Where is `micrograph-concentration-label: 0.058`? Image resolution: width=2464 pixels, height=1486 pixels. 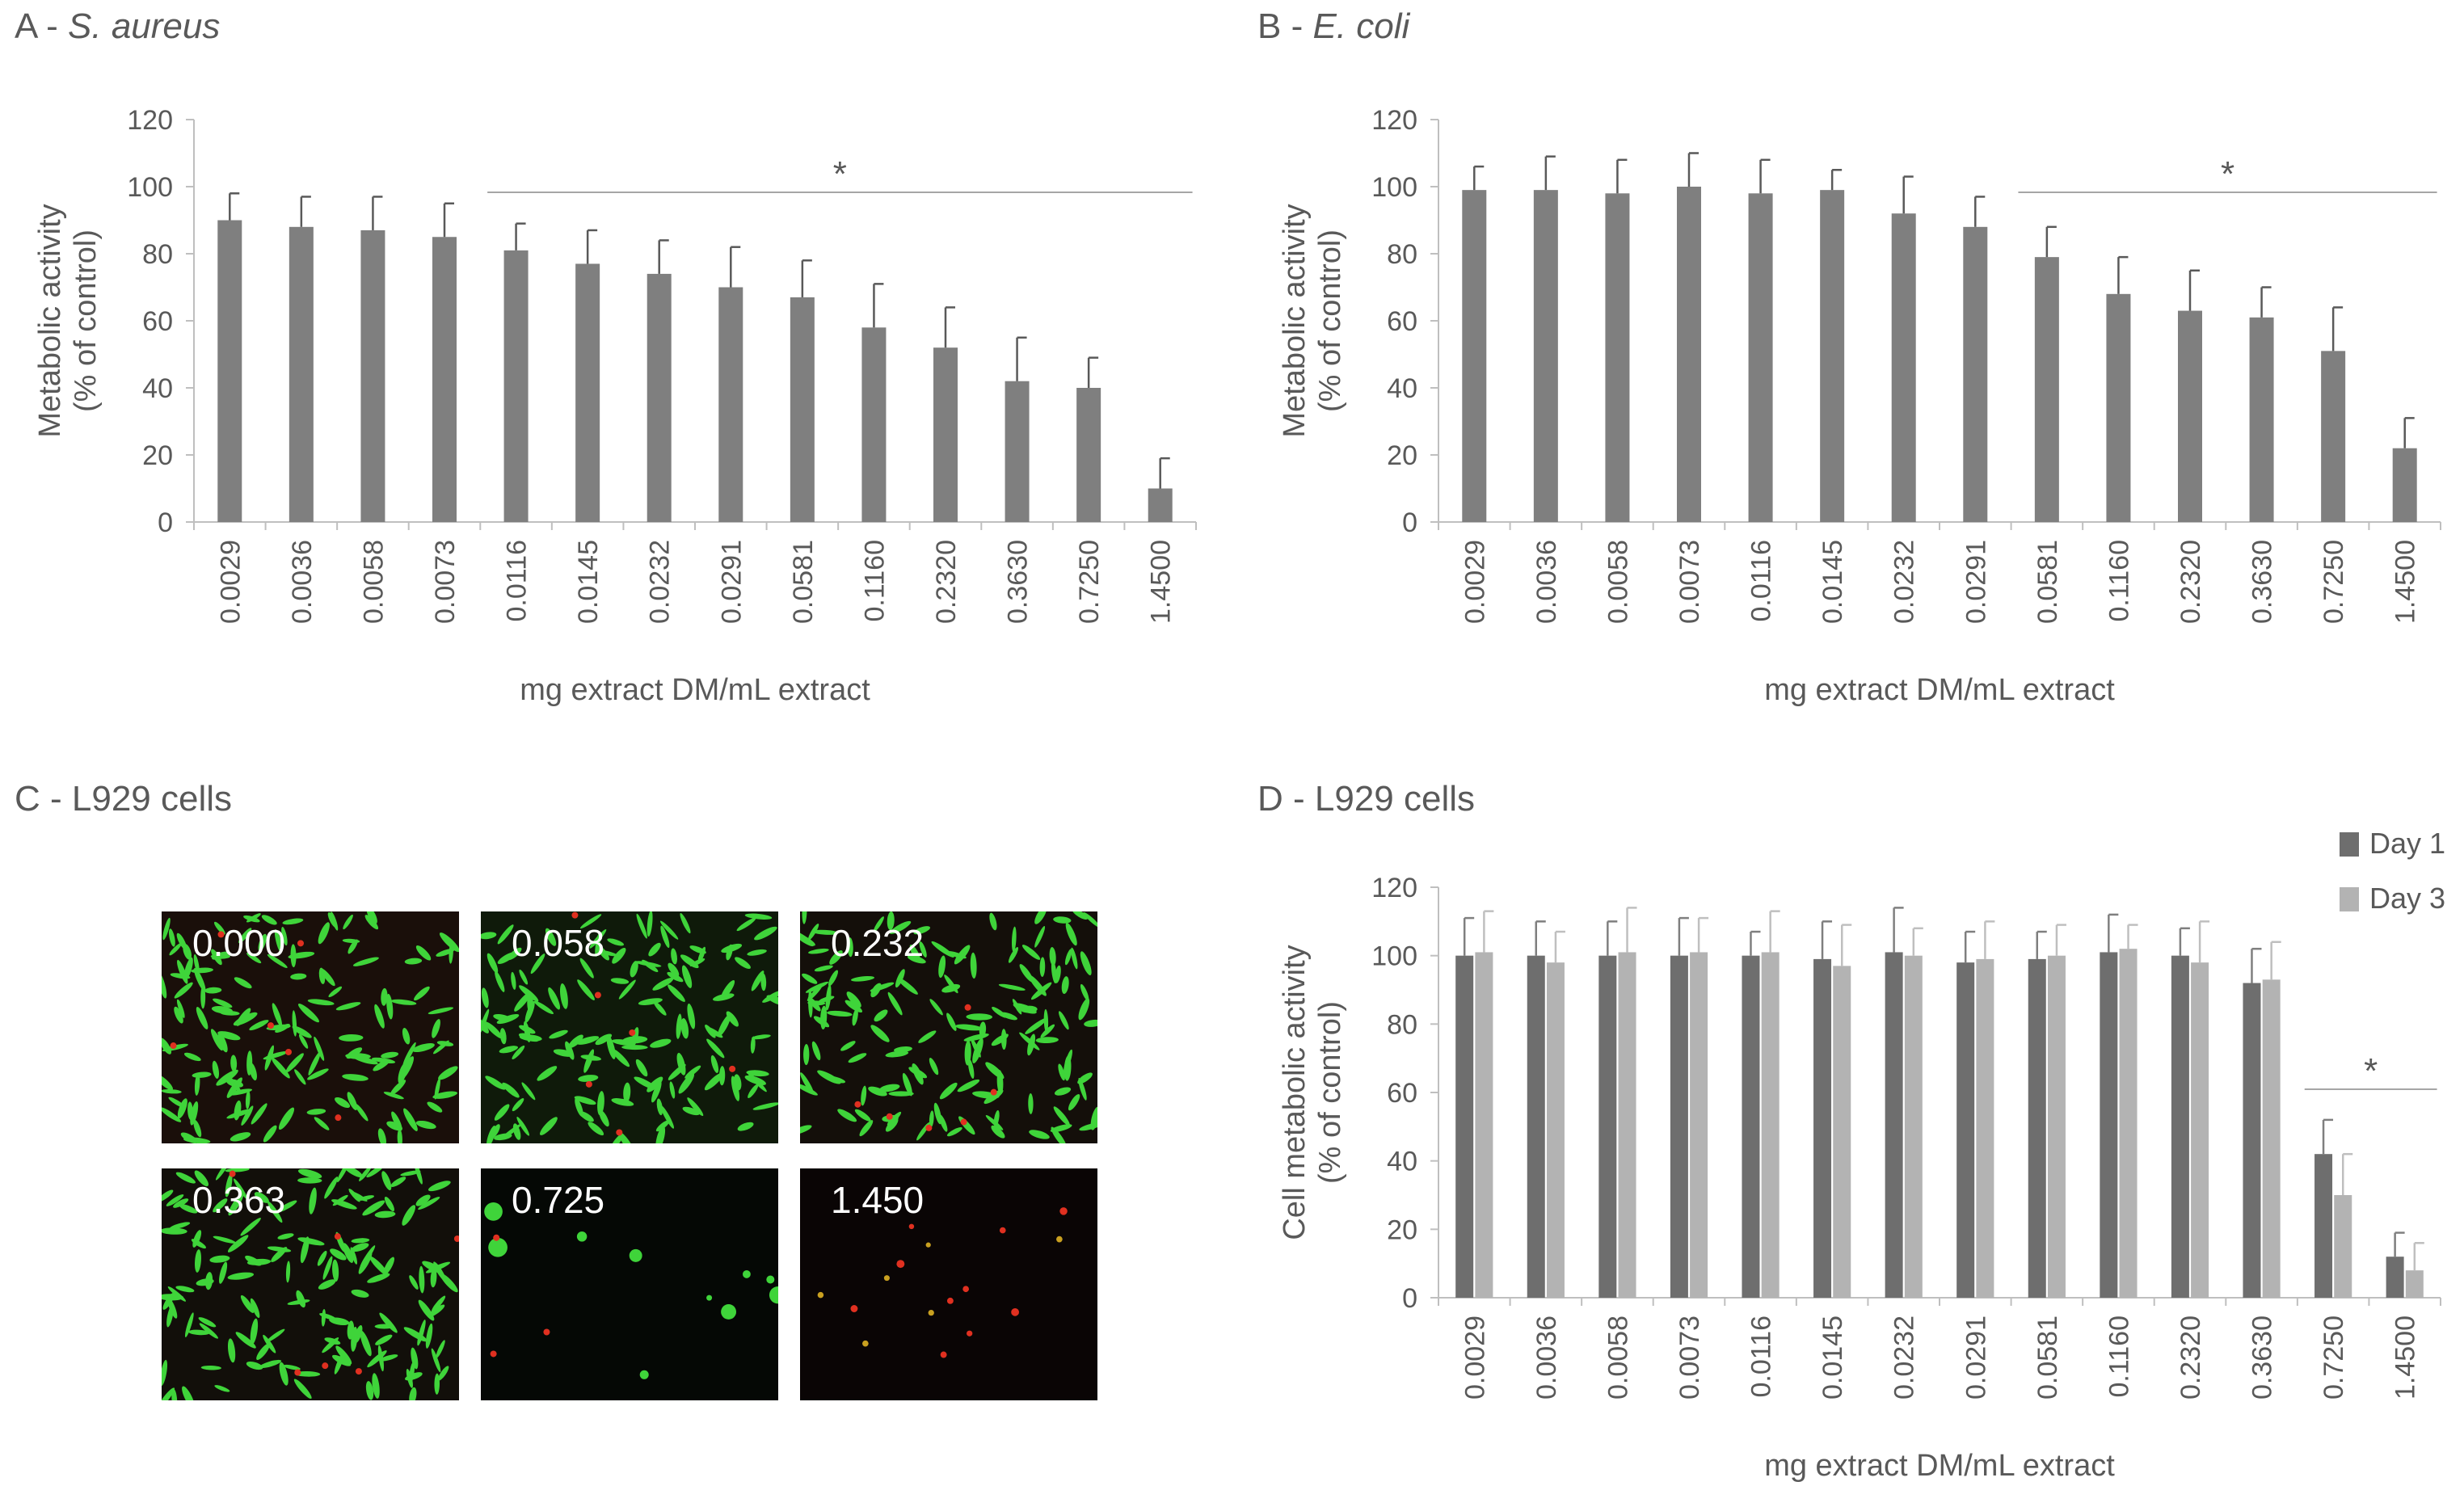
micrograph-concentration-label: 0.058 is located at coordinates (559, 943).